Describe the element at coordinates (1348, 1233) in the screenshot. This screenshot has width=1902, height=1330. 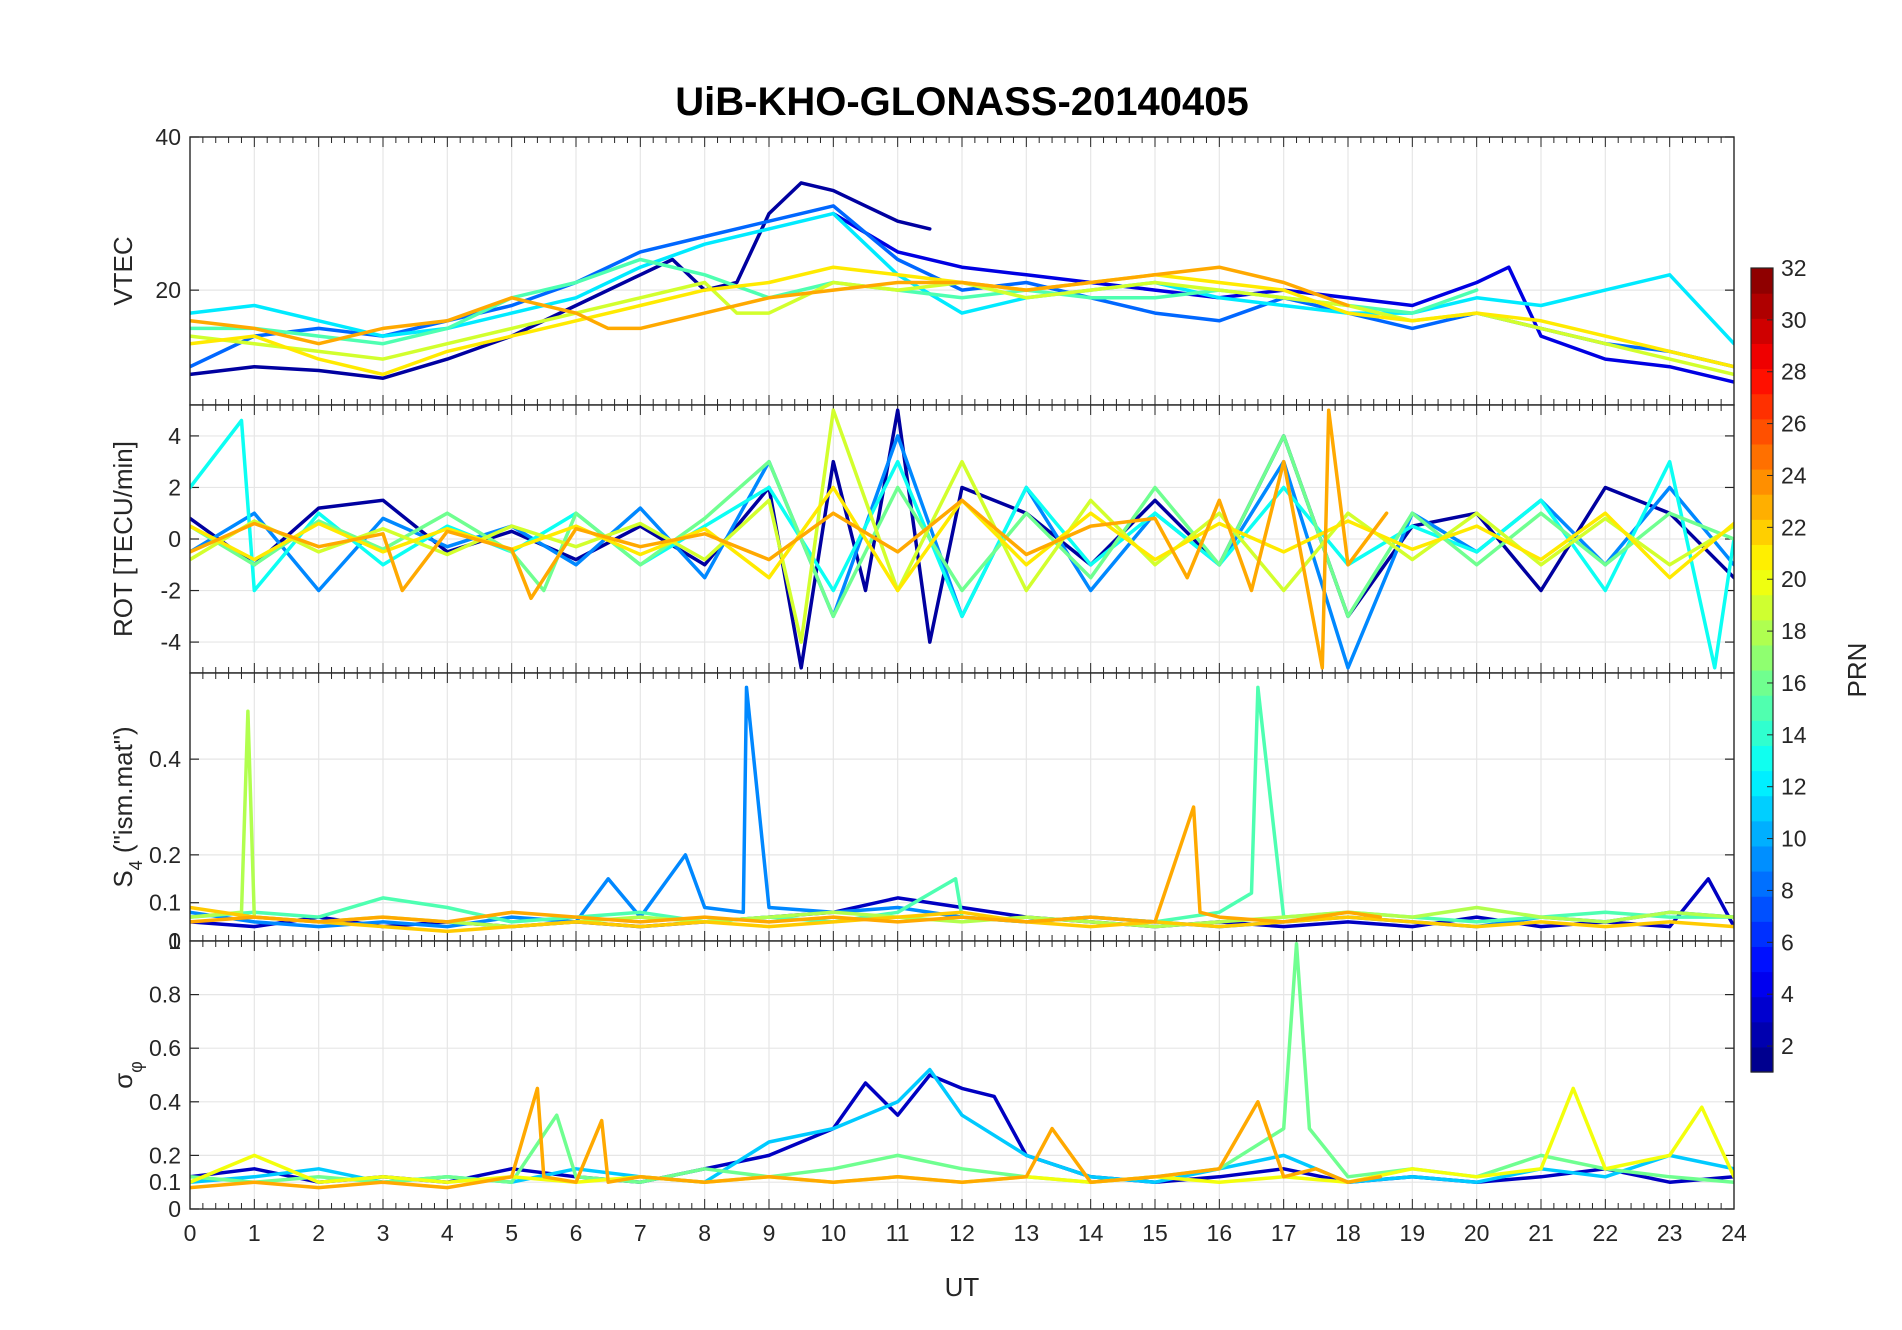
I see `x-tick-label: 18` at that location.